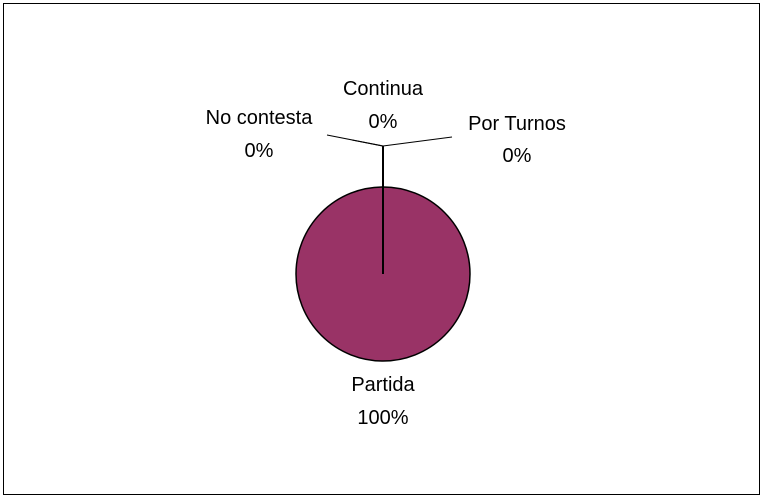  What do you see at coordinates (383, 89) in the screenshot?
I see `label-continua-name: Continua` at bounding box center [383, 89].